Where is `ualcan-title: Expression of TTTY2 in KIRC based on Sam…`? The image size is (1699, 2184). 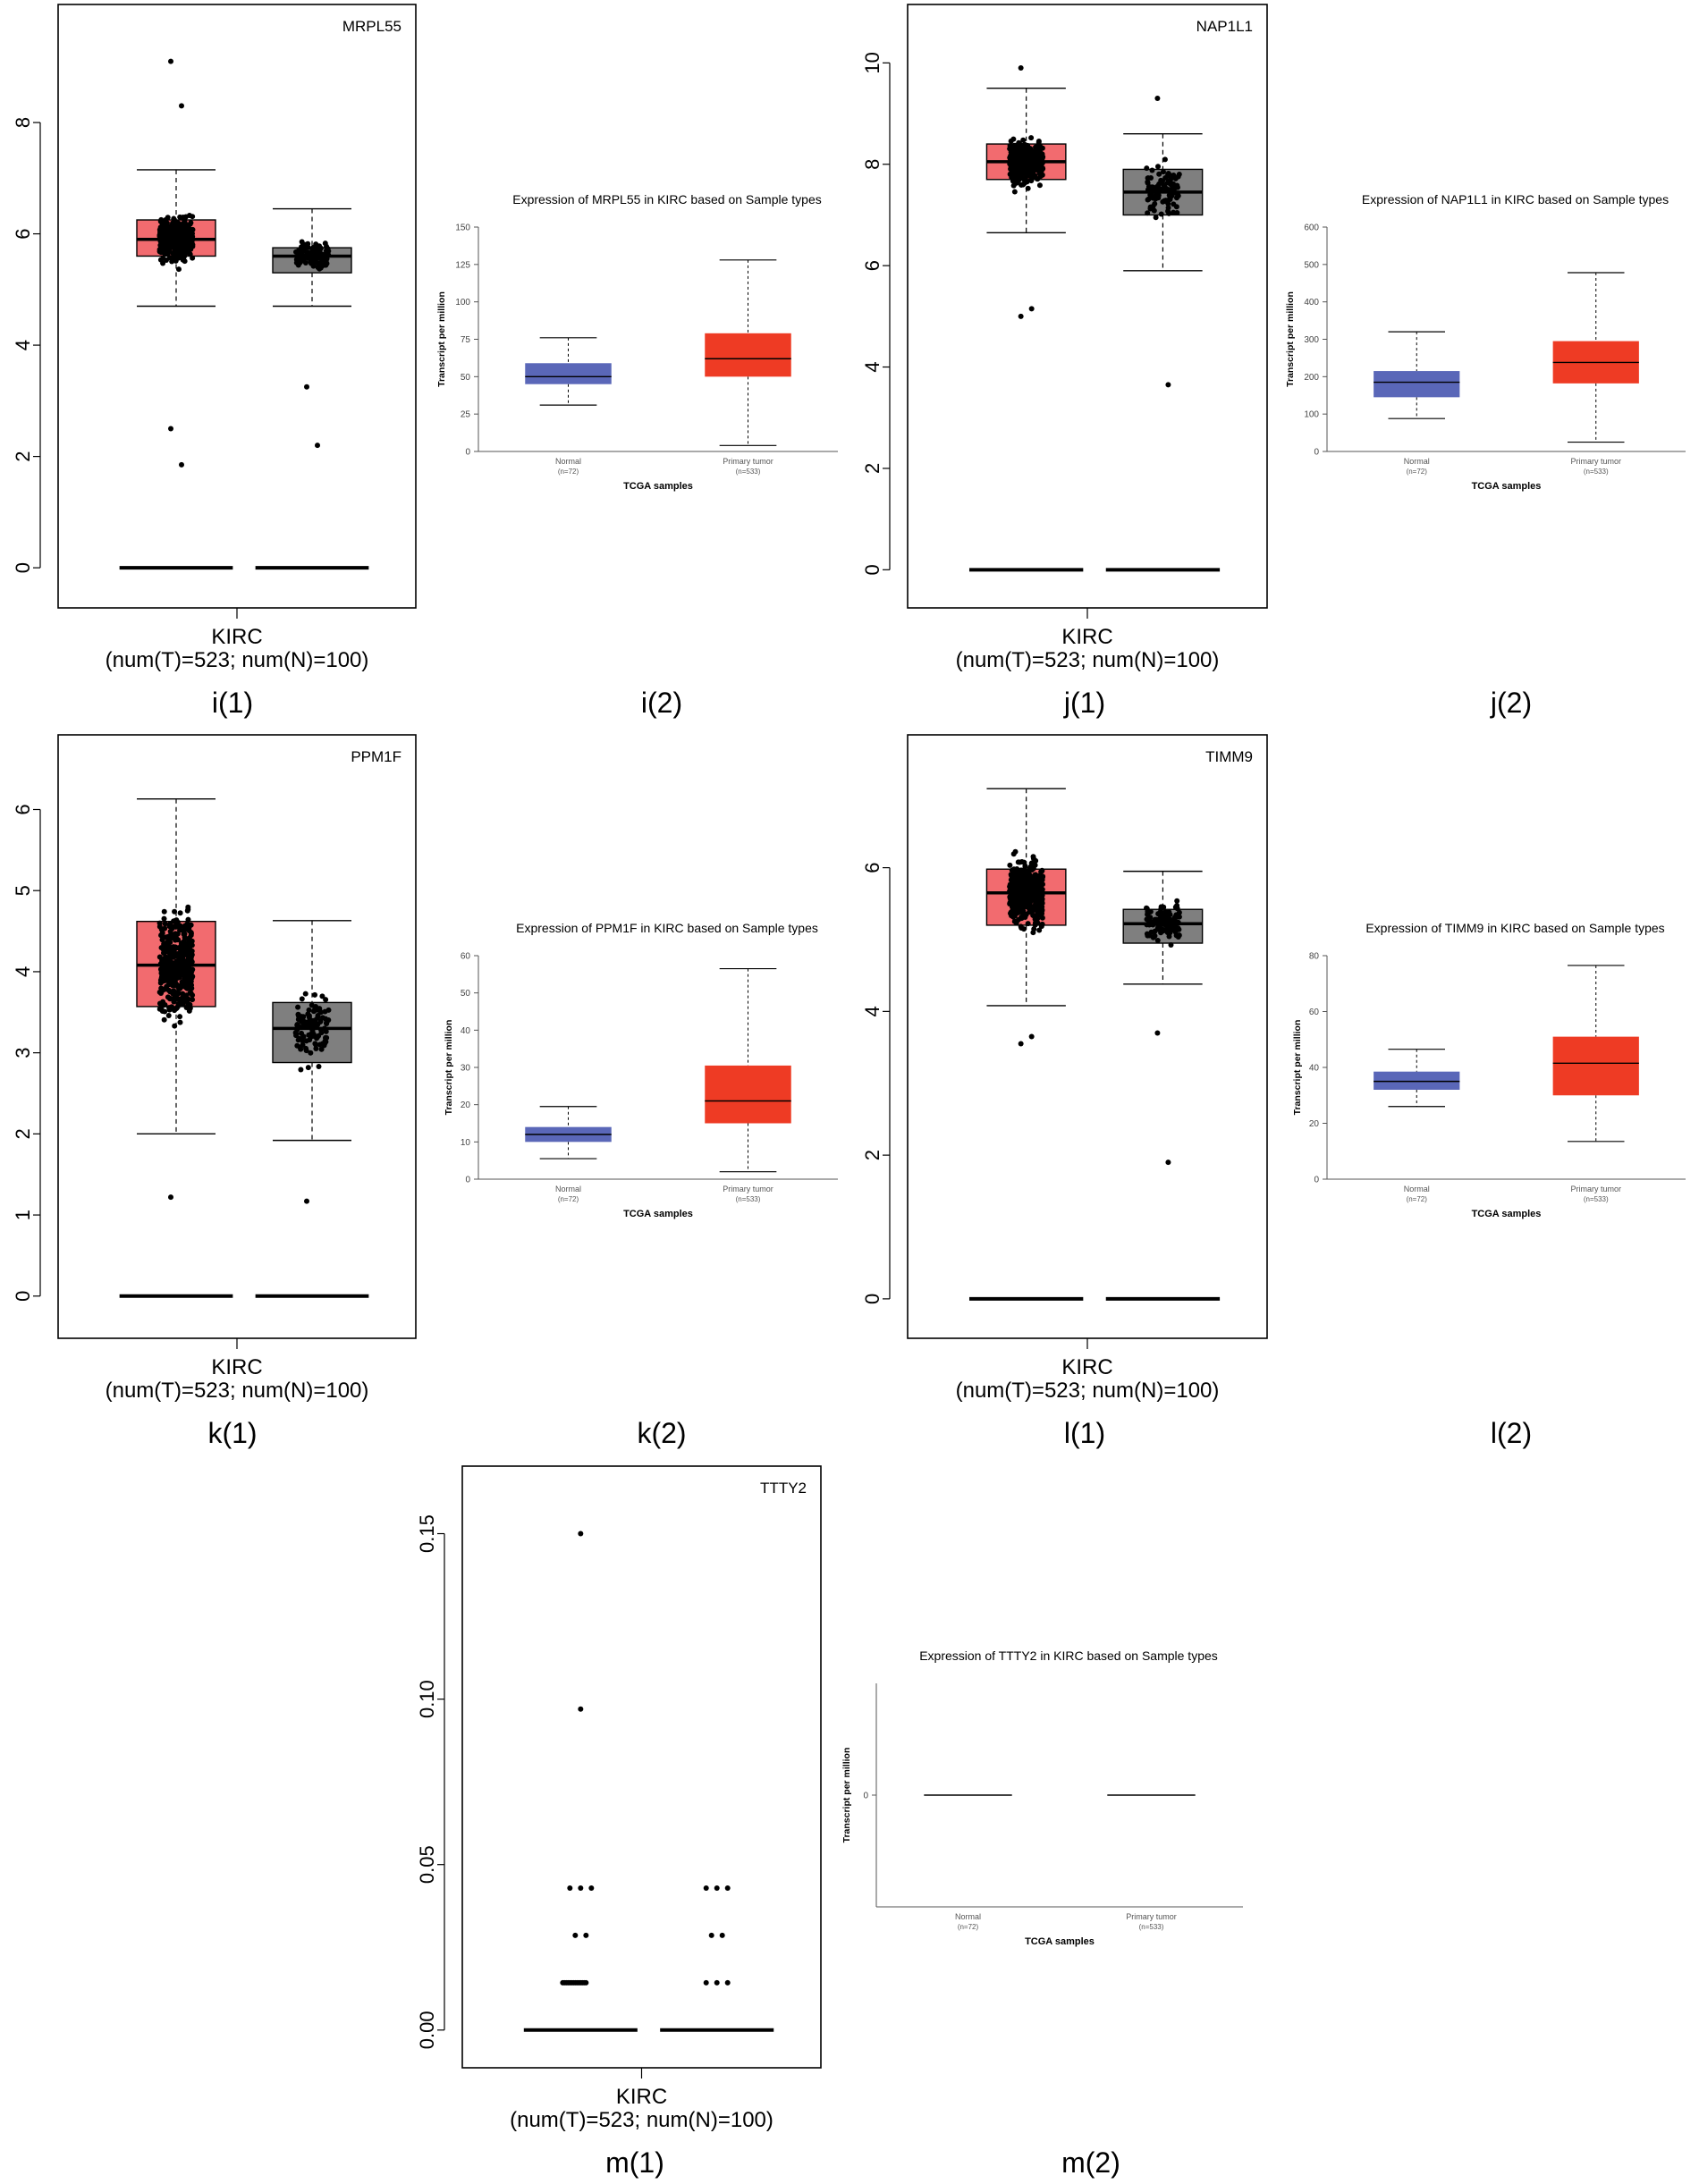 ualcan-title: Expression of TTTY2 in KIRC based on Sam… is located at coordinates (1068, 1656).